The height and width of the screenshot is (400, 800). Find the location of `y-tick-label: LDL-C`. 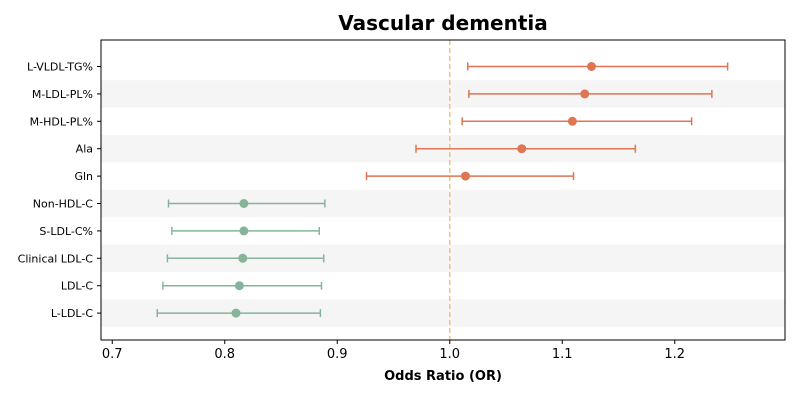

y-tick-label: LDL-C is located at coordinates (77, 286).